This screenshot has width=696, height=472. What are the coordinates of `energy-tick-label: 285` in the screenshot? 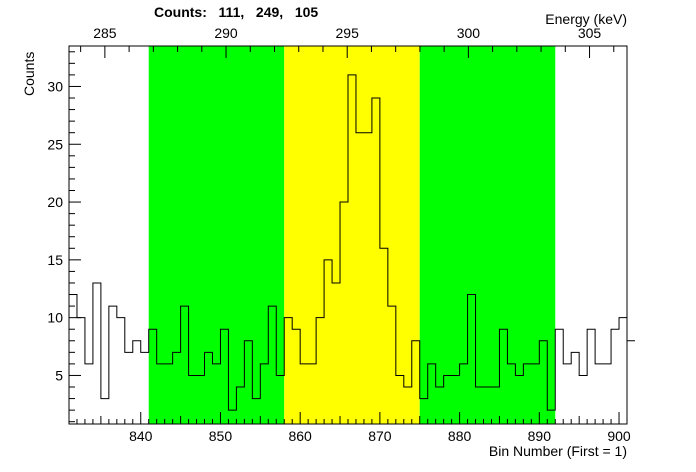 It's located at (105, 33).